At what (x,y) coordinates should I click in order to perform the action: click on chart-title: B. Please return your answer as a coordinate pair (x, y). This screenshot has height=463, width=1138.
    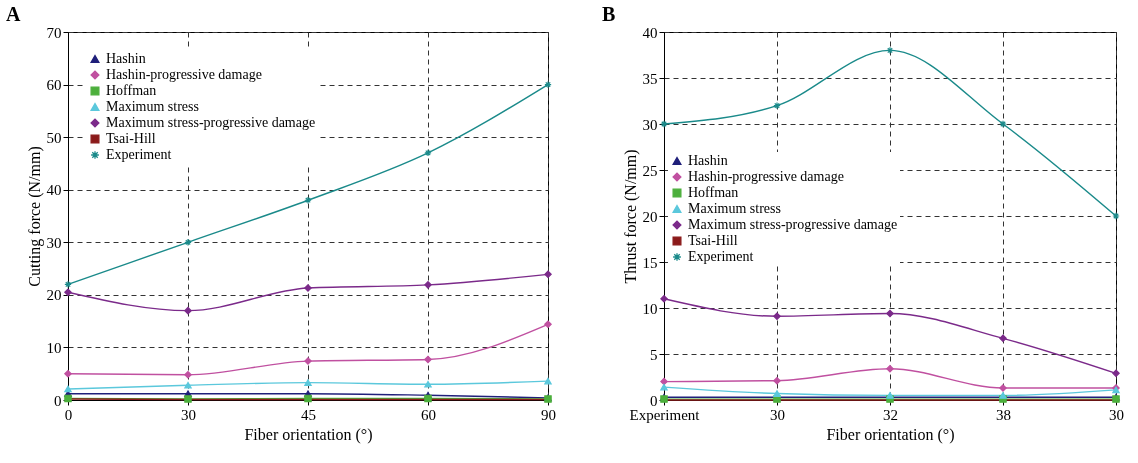
    Looking at the image, I should click on (609, 14).